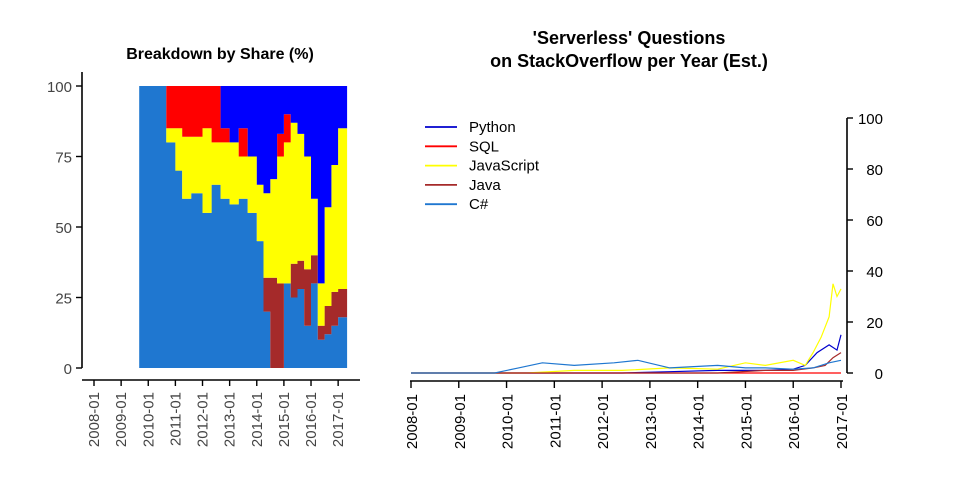 The height and width of the screenshot is (480, 960). What do you see at coordinates (870, 119) in the screenshot?
I see `questions-y-tick-label: 100` at bounding box center [870, 119].